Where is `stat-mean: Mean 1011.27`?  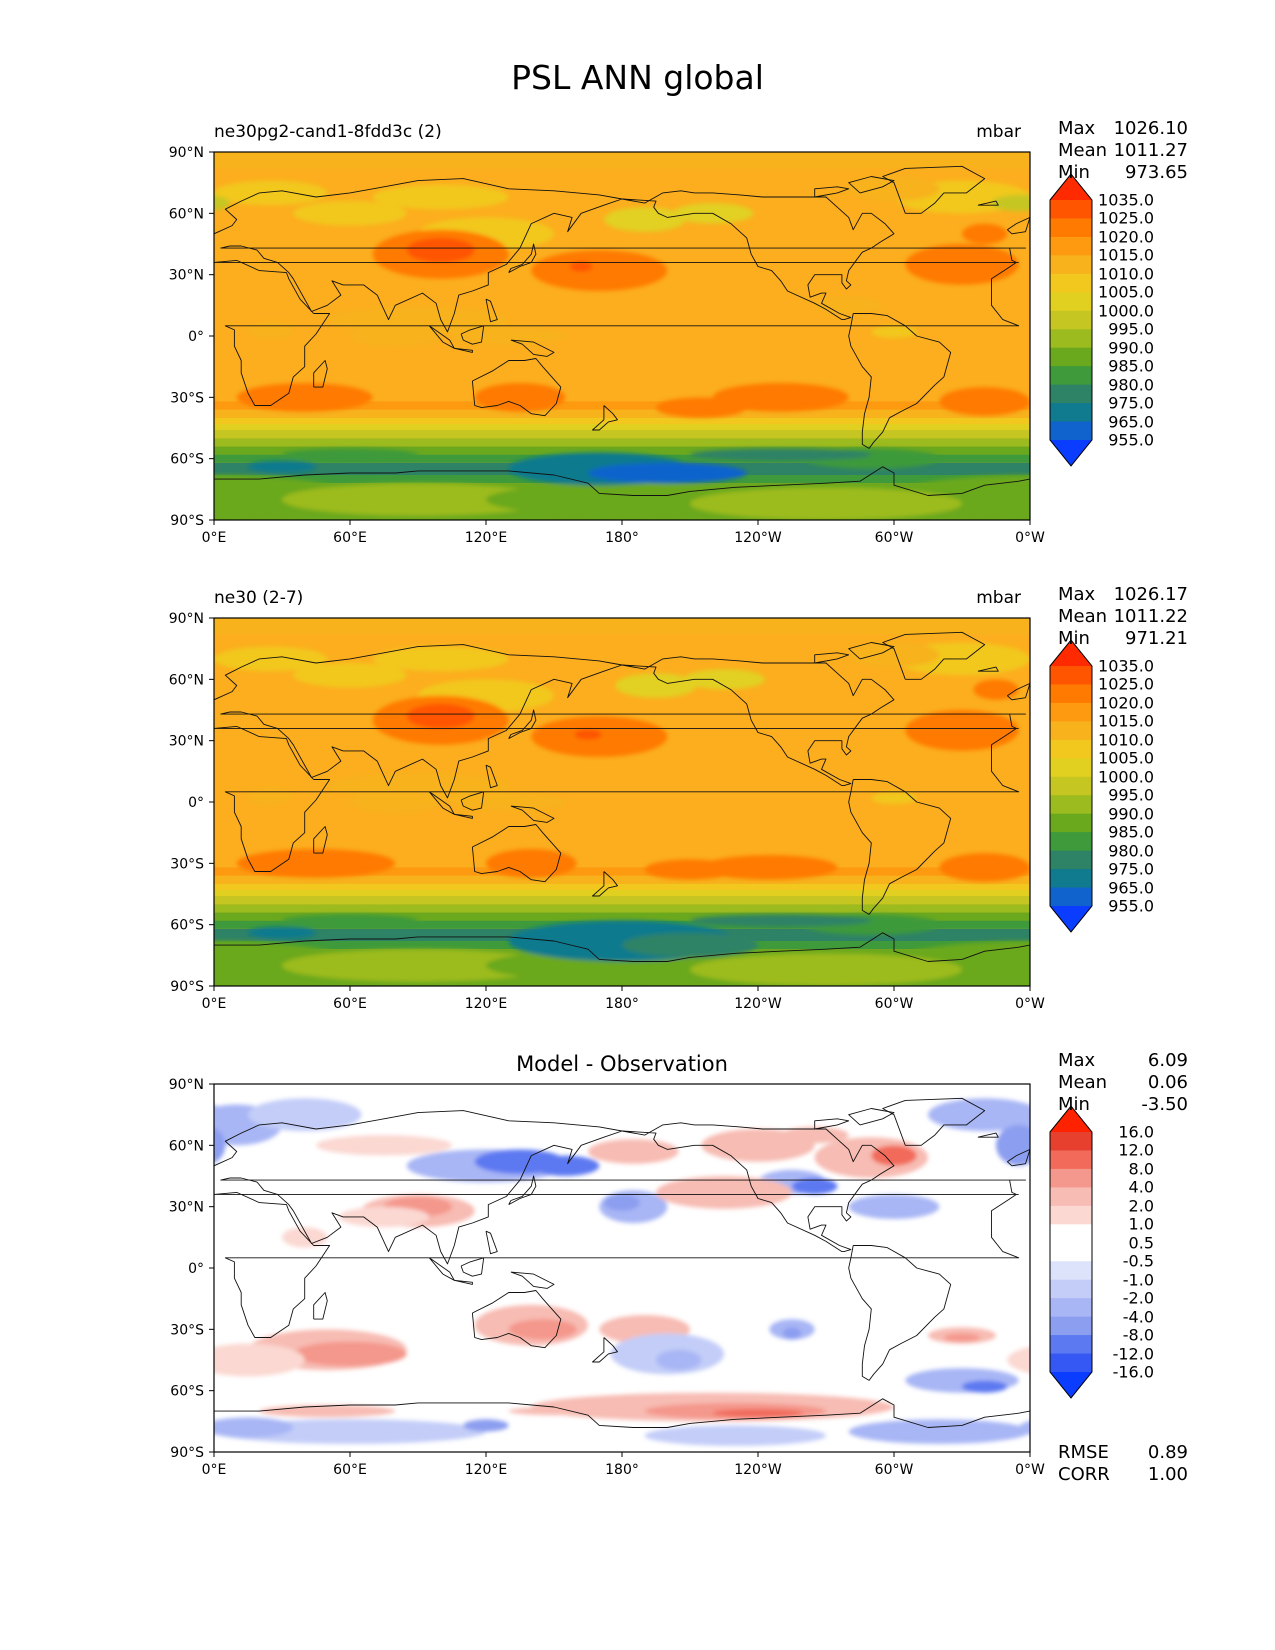
stat-mean: Mean 1011.27 is located at coordinates (1123, 150).